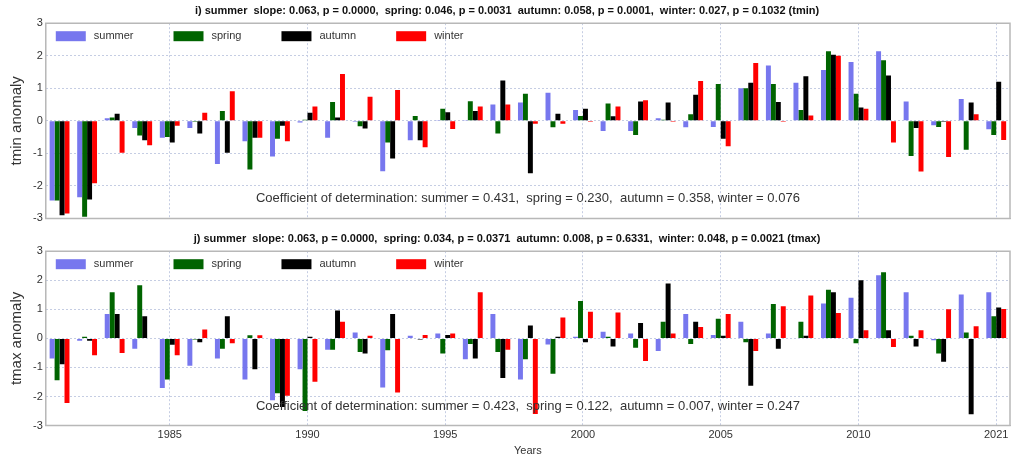  What do you see at coordinates (448, 35) in the screenshot?
I see `legend-label: winter` at bounding box center [448, 35].